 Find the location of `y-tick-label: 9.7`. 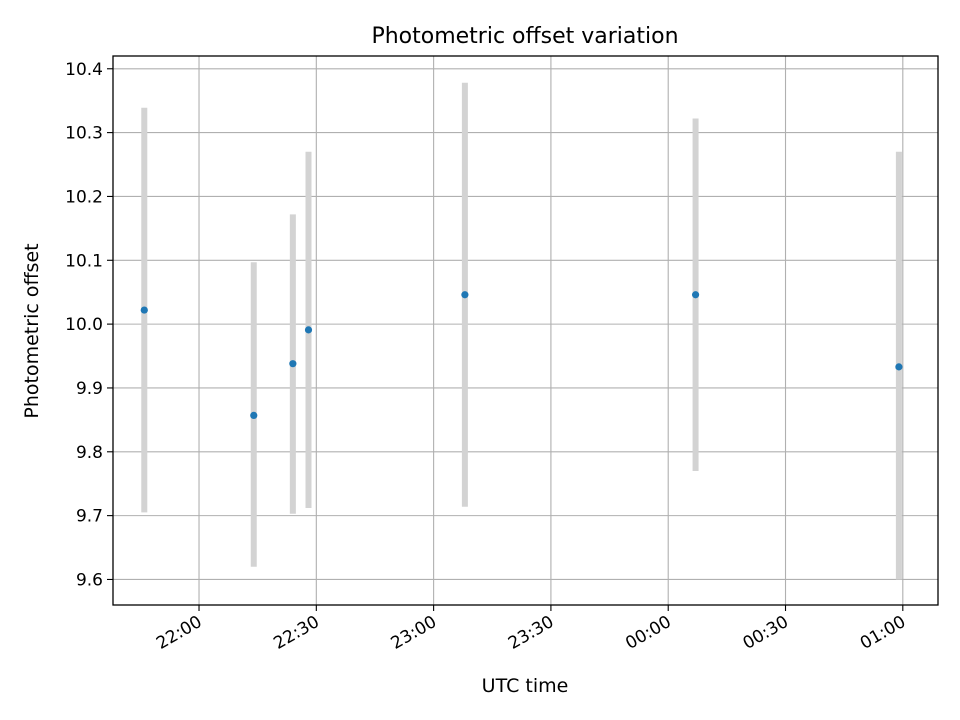

y-tick-label: 9.7 is located at coordinates (89, 517).